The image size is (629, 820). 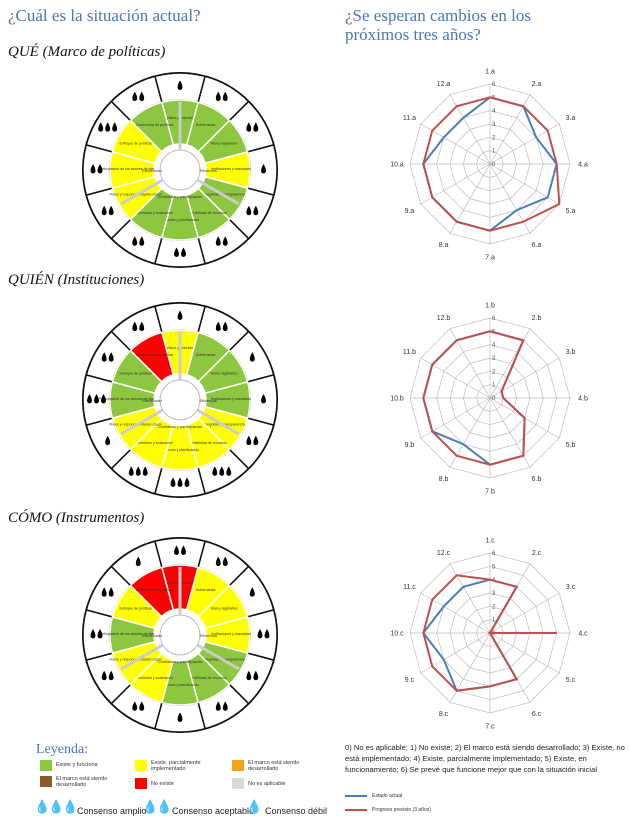 What do you see at coordinates (180, 635) in the screenshot?
I see `wheel-center` at bounding box center [180, 635].